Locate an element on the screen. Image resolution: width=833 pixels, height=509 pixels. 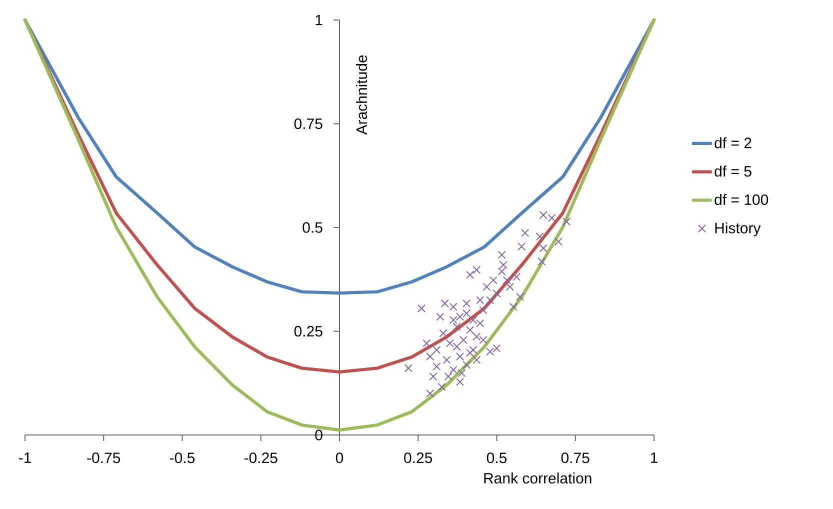
x-tick-label: -1 is located at coordinates (24, 457).